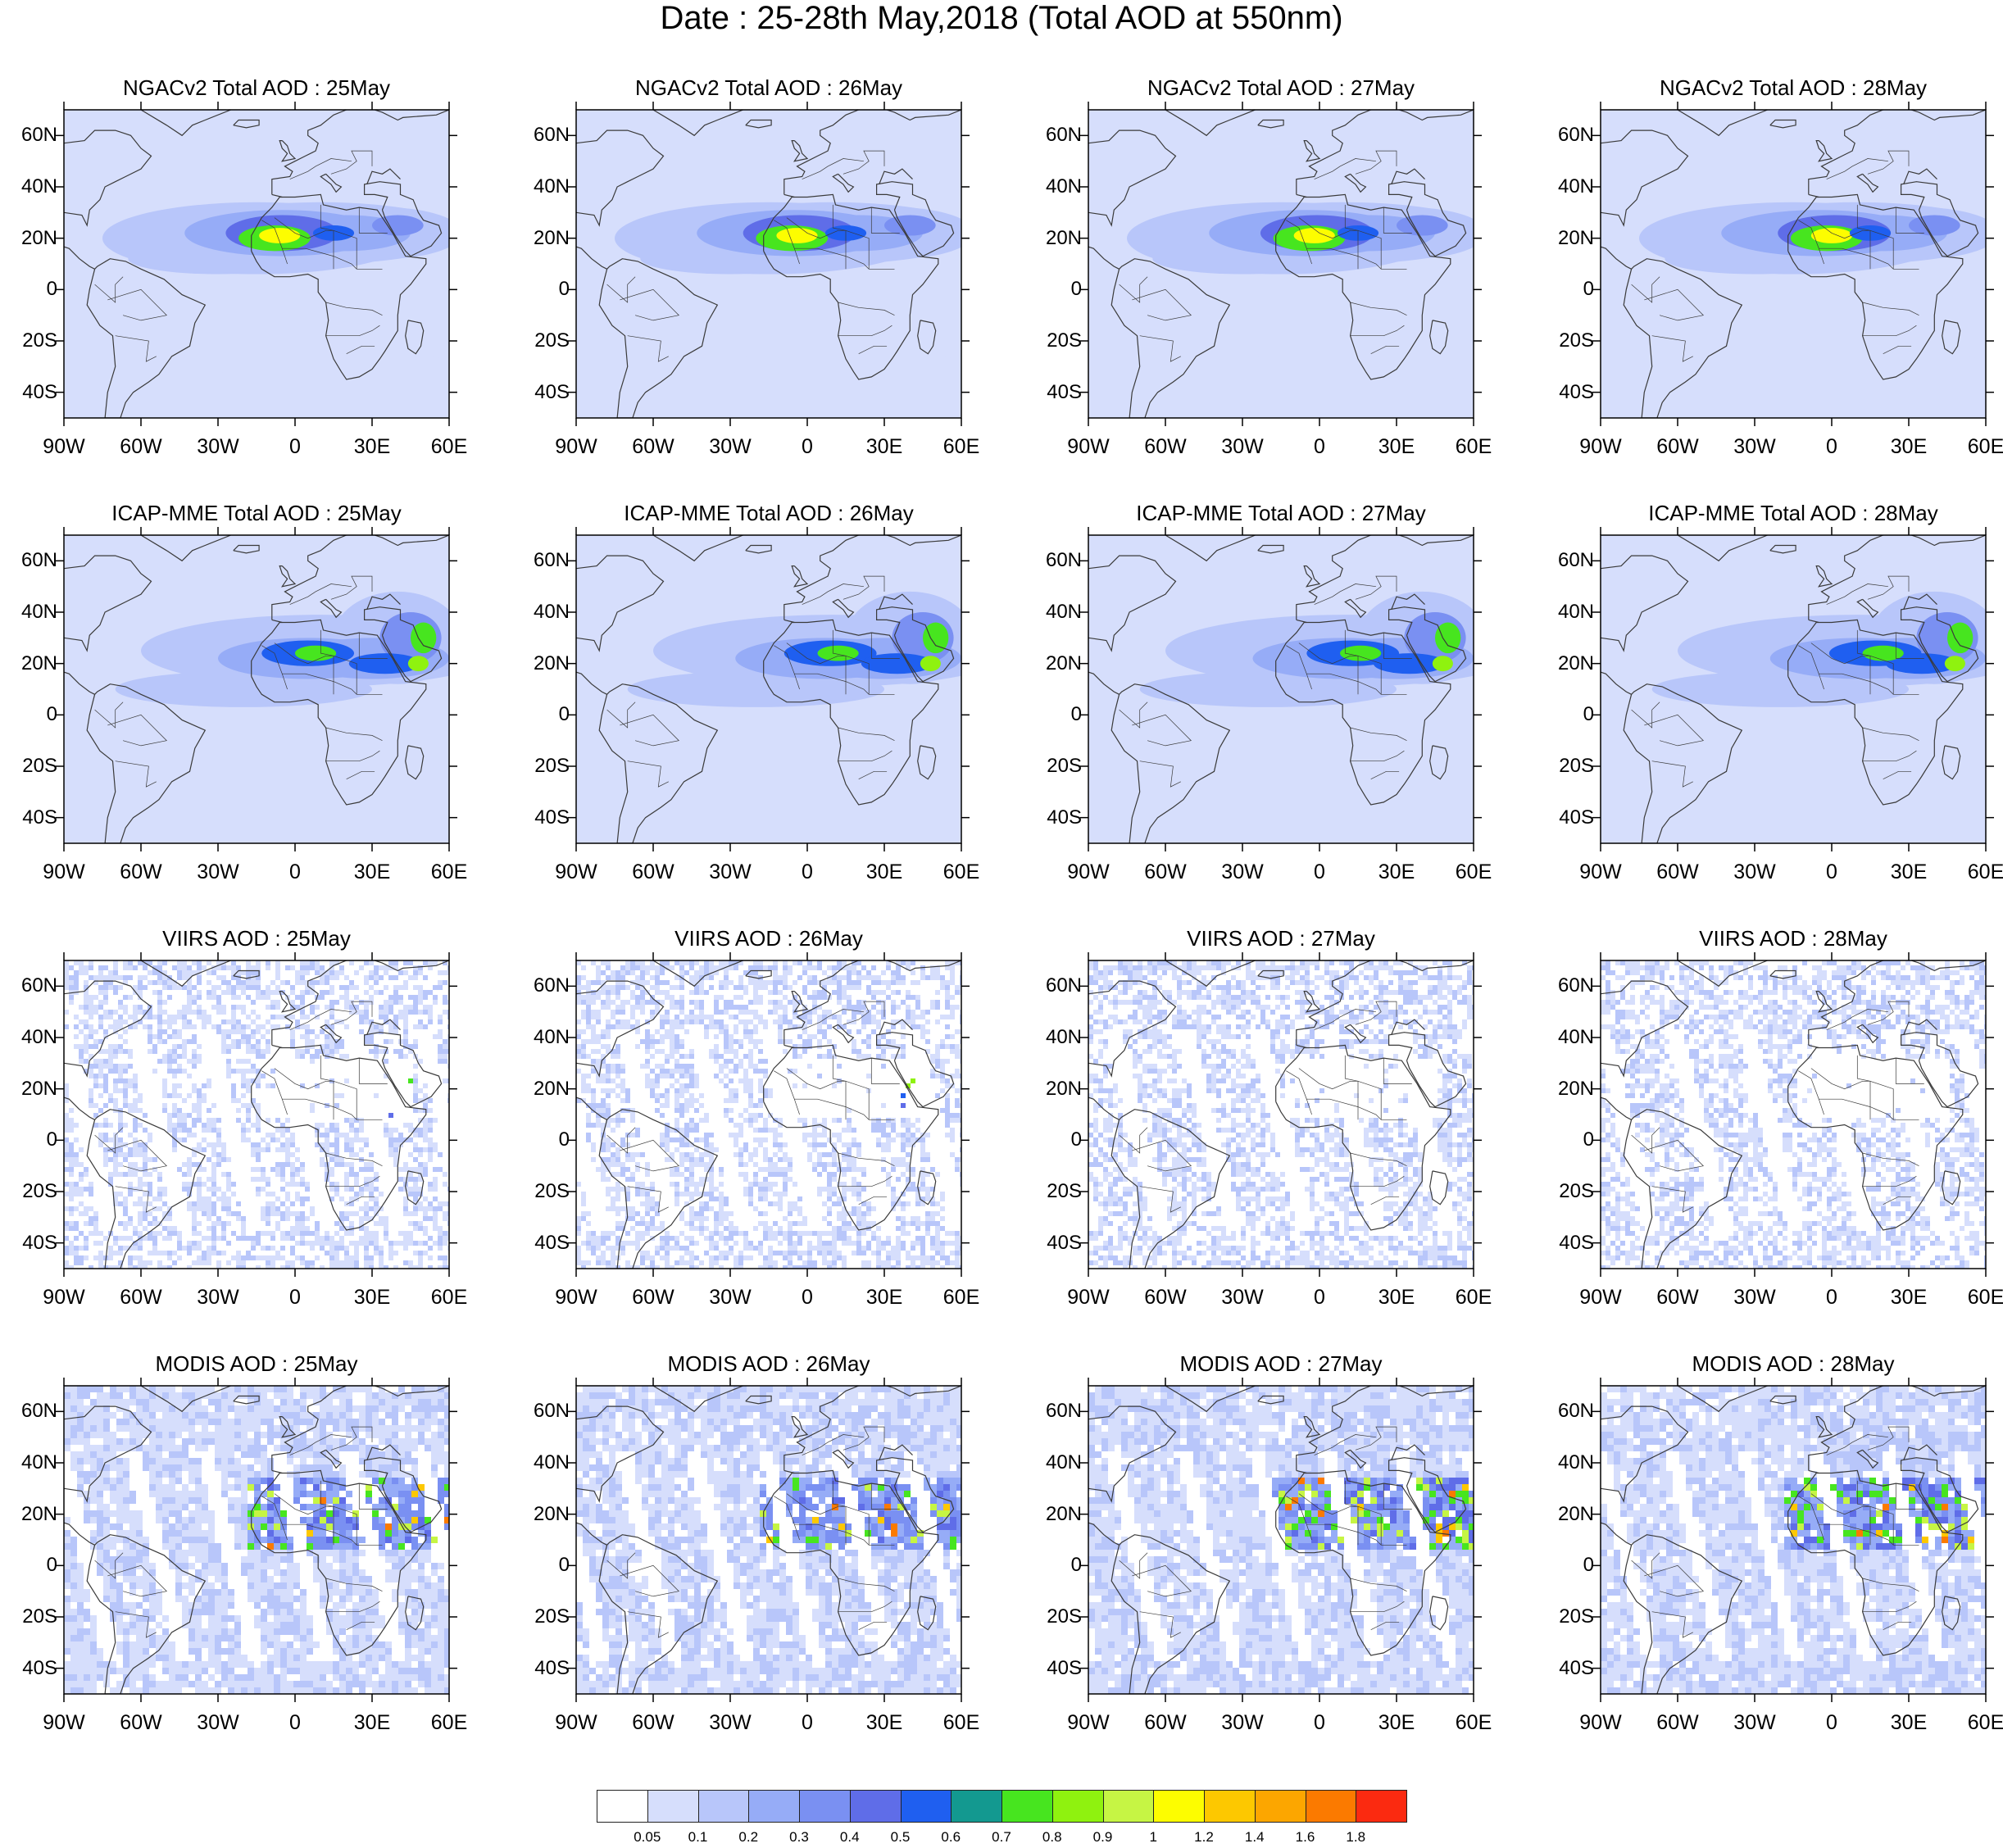 This screenshot has height=1848, width=2003. What do you see at coordinates (256, 1114) in the screenshot?
I see `aod-map` at bounding box center [256, 1114].